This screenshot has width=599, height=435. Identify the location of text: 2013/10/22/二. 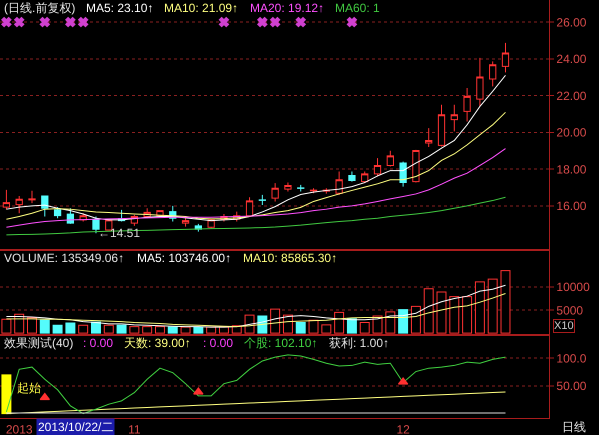
(76, 427).